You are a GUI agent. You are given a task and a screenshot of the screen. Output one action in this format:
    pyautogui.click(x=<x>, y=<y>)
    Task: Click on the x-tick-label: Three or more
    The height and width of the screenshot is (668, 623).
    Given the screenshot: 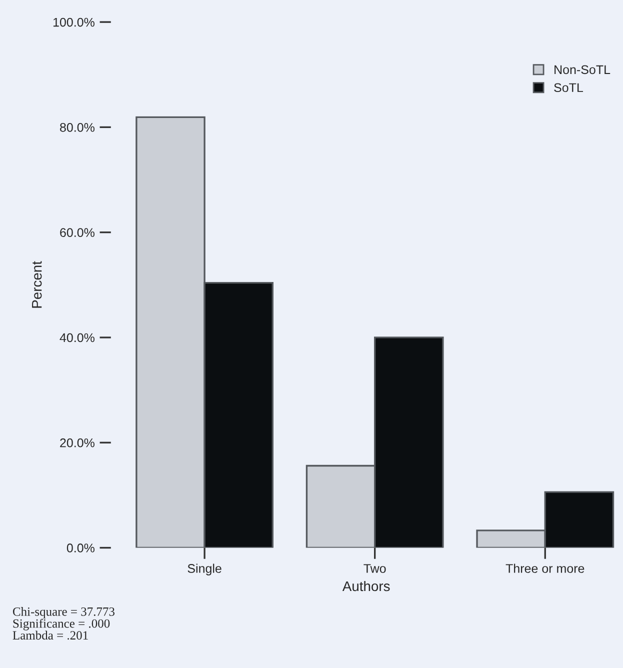 What is the action you would take?
    pyautogui.click(x=545, y=568)
    